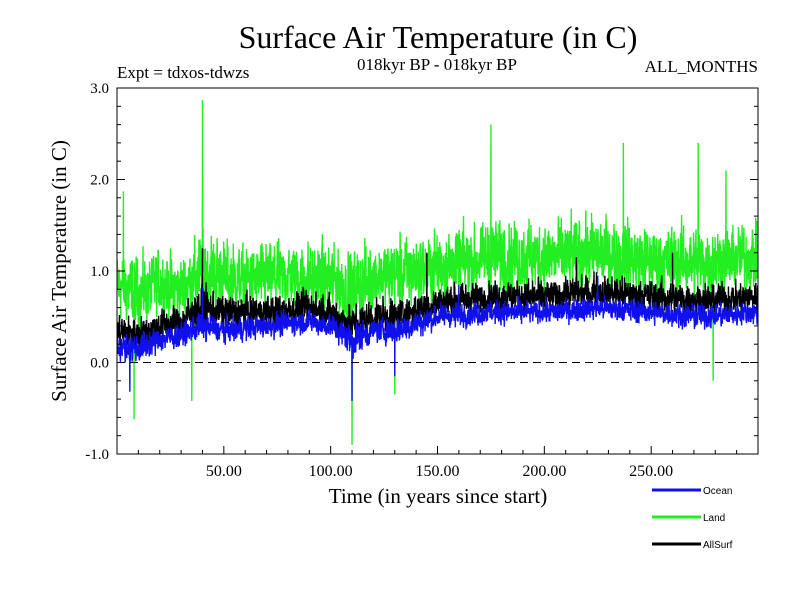  Describe the element at coordinates (438, 37) in the screenshot. I see `chart-title: Surface Air Temperature (in C)` at that location.